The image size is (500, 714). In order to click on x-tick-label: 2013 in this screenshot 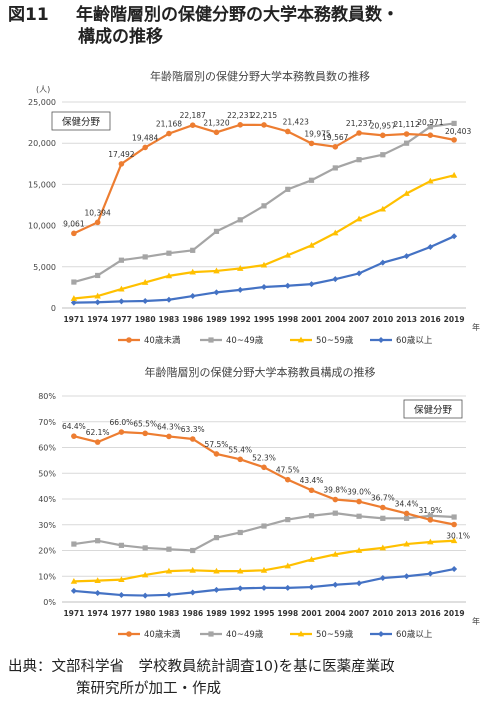, I will do `click(406, 613)`.